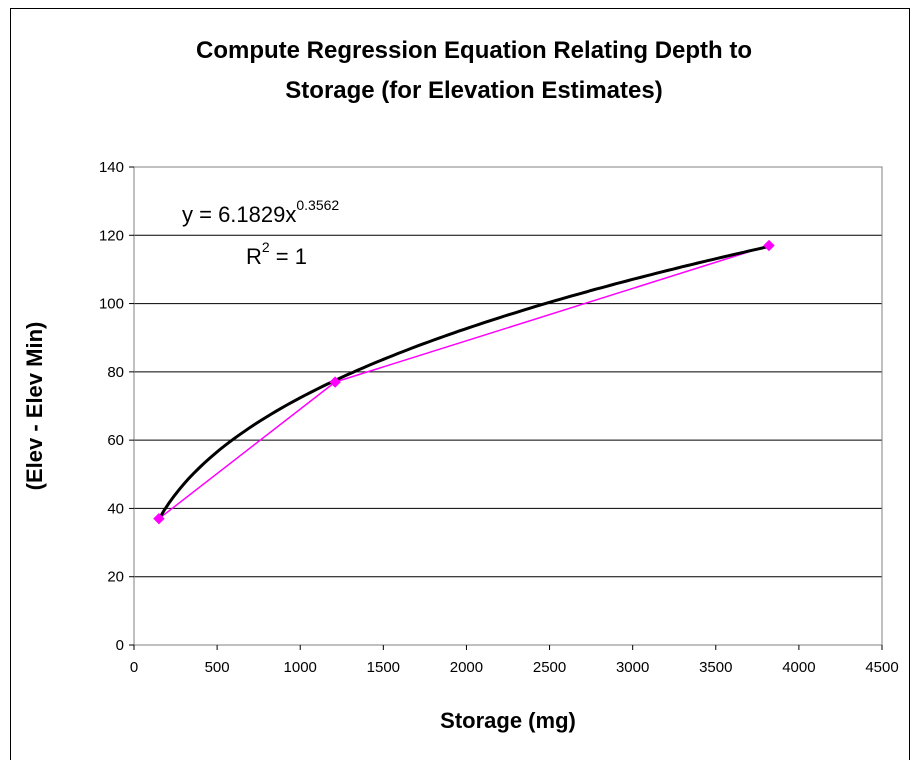  What do you see at coordinates (798, 667) in the screenshot?
I see `x-tick-label: 4000` at bounding box center [798, 667].